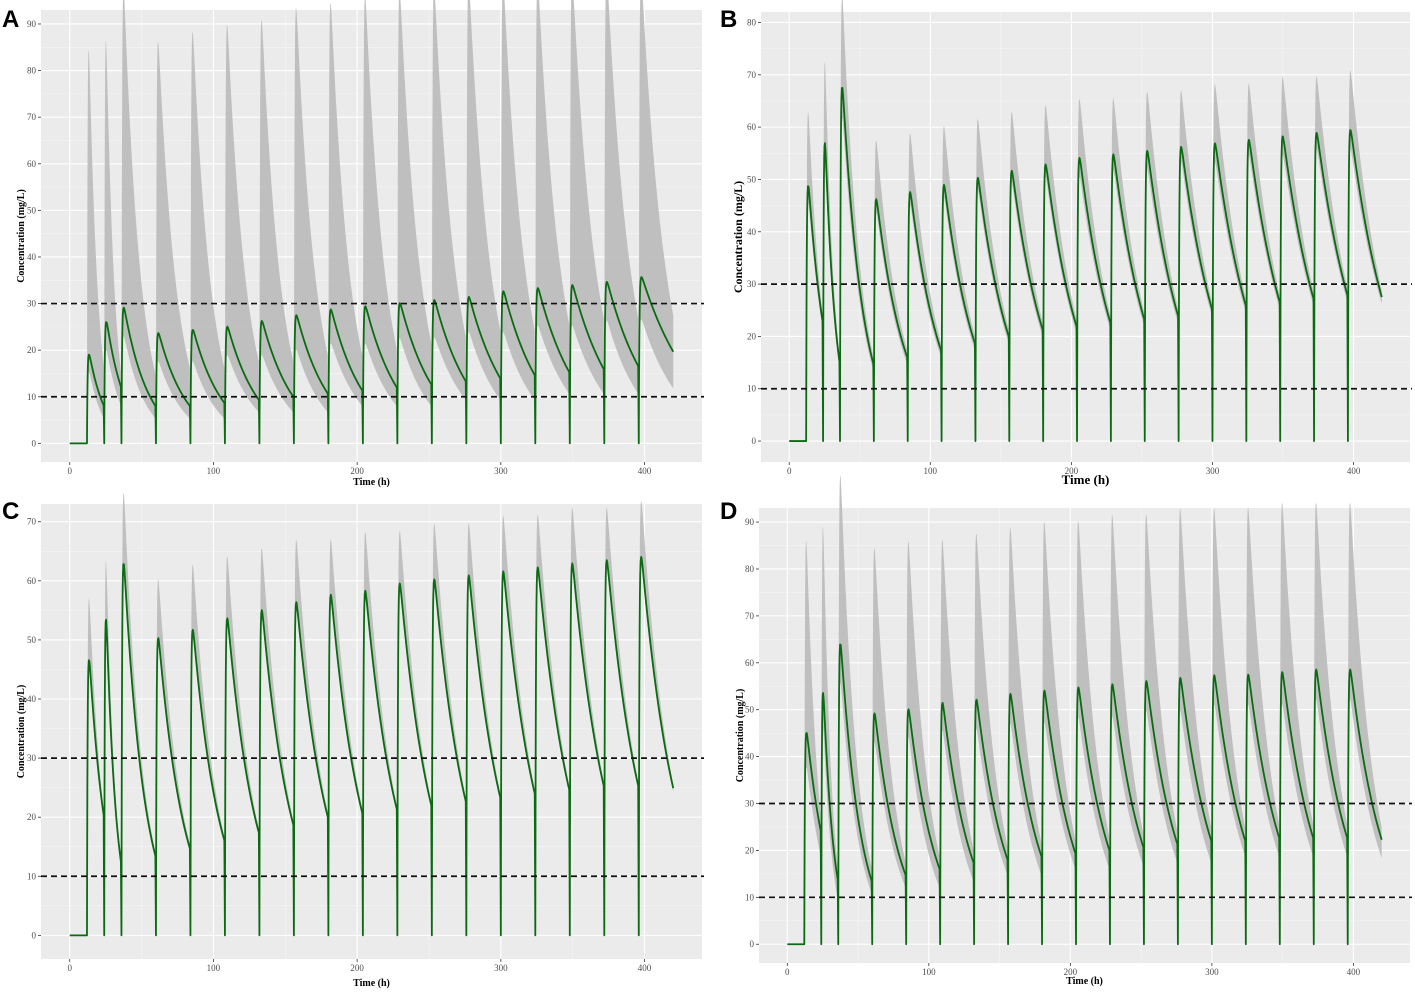  Describe the element at coordinates (729, 511) in the screenshot. I see `panel-letter-d: D` at that location.